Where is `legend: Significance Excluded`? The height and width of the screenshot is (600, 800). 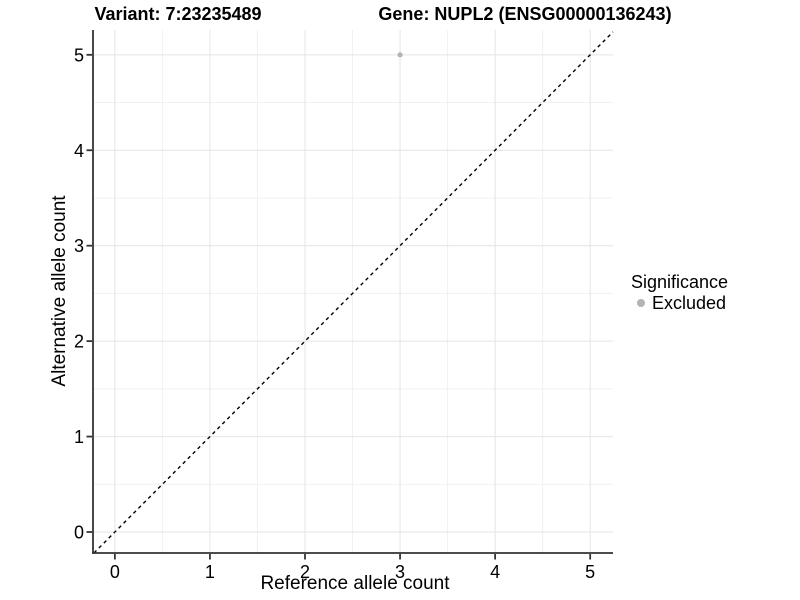 legend: Significance Excluded is located at coordinates (679, 292).